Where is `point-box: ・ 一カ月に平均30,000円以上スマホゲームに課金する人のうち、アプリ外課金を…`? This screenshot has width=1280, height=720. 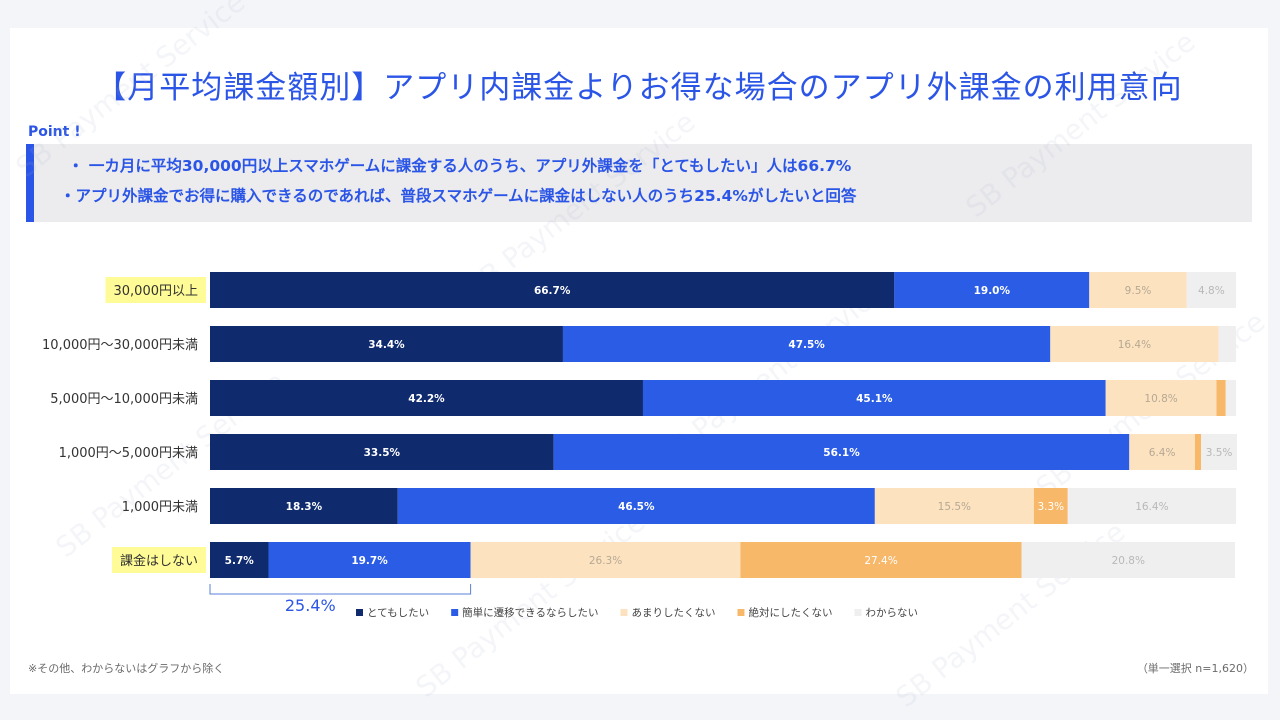
point-box: ・ 一カ月に平均30,000円以上スマホゲームに課金する人のうち、アプリ外課金を… is located at coordinates (639, 183).